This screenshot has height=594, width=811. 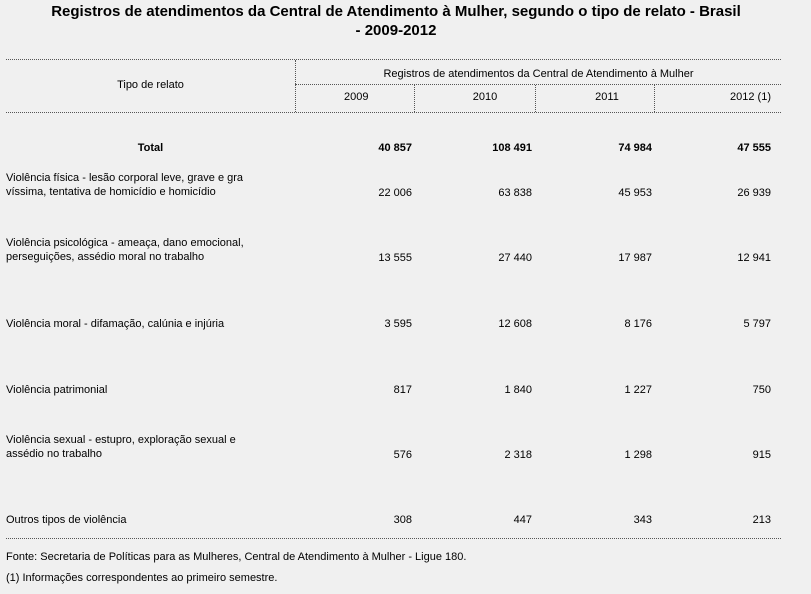 I want to click on cell: 447, so click(x=522, y=520).